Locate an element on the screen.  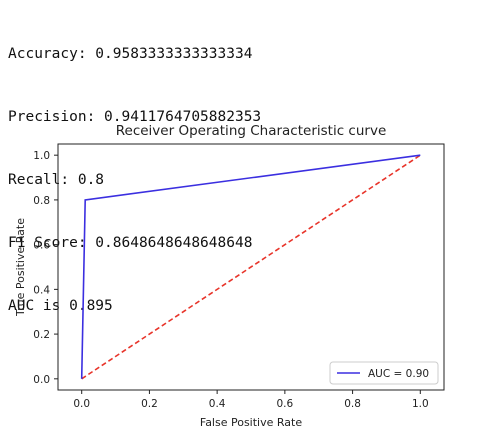
precision-line: Precision: 0.9411764705882353 is located at coordinates (135, 117).